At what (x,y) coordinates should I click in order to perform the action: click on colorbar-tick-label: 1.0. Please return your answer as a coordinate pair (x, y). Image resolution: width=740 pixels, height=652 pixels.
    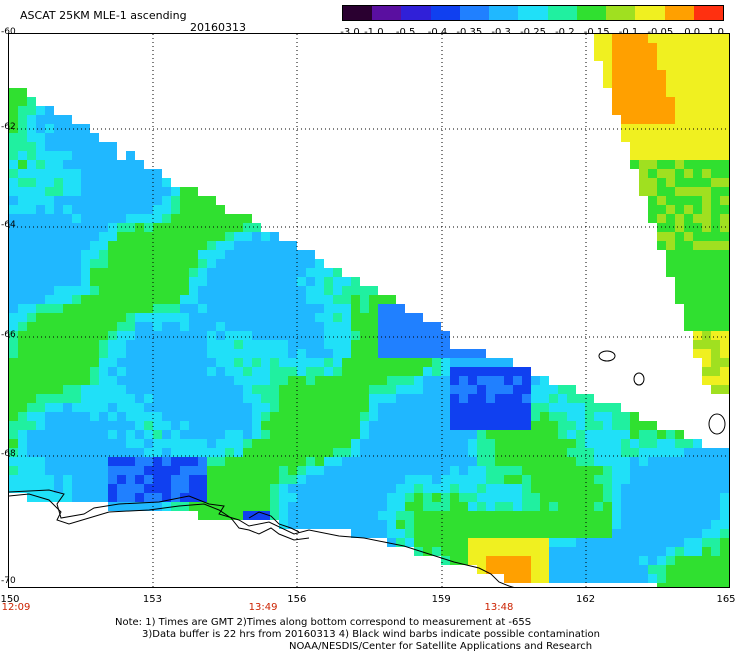
    Looking at the image, I should click on (716, 32).